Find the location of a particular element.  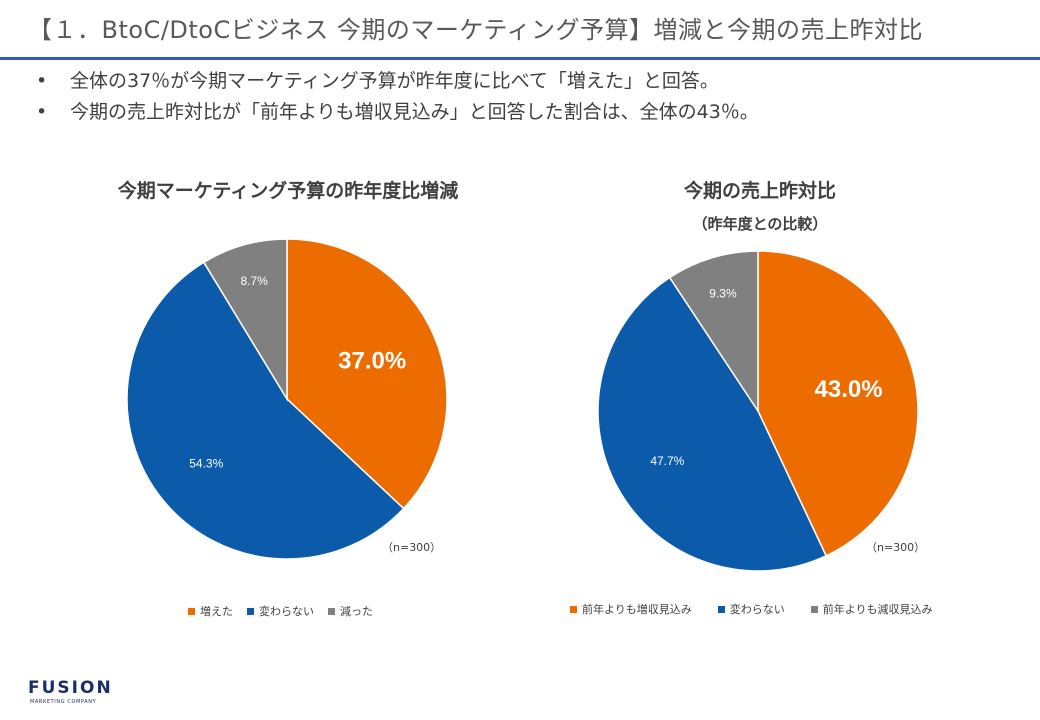

chart2-title: 今期の売上昨対比 is located at coordinates (759, 191).